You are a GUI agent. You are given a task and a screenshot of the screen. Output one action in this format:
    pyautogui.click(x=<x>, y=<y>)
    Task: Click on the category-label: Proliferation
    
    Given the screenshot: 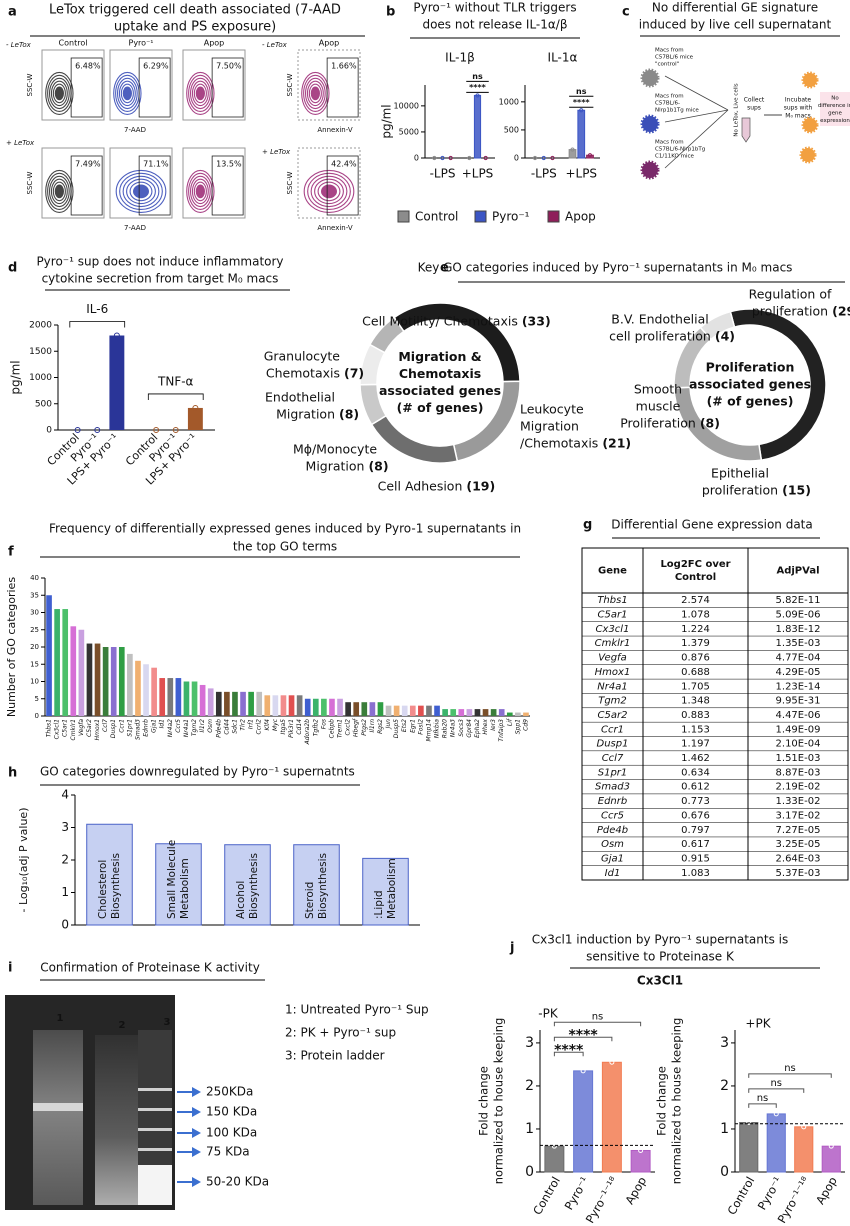 What is the action you would take?
    pyautogui.click(x=658, y=423)
    